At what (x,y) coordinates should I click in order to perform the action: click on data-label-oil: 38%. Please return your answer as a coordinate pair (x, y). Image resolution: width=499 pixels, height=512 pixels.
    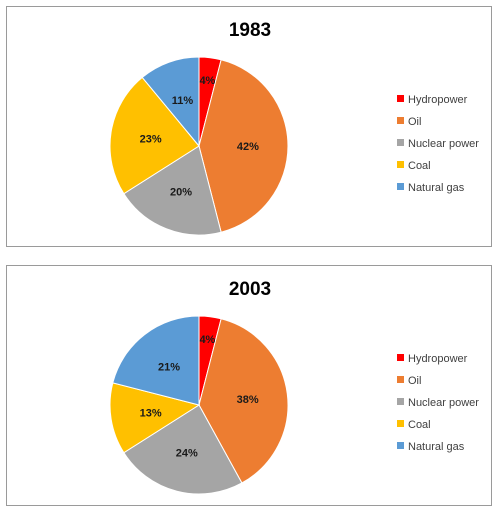
    Looking at the image, I should click on (248, 400).